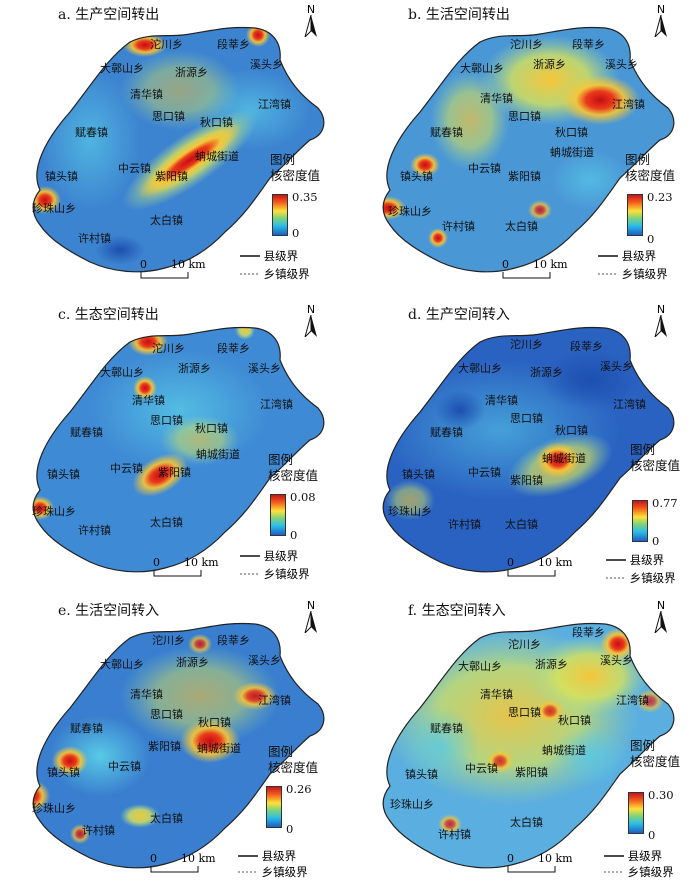 The height and width of the screenshot is (884, 700). I want to click on colorbar-max: 0.30, so click(661, 795).